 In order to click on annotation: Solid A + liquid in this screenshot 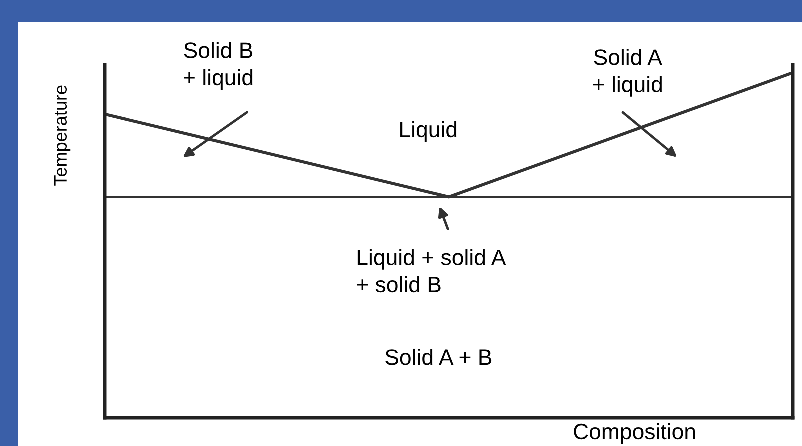, I will do `click(627, 73)`.